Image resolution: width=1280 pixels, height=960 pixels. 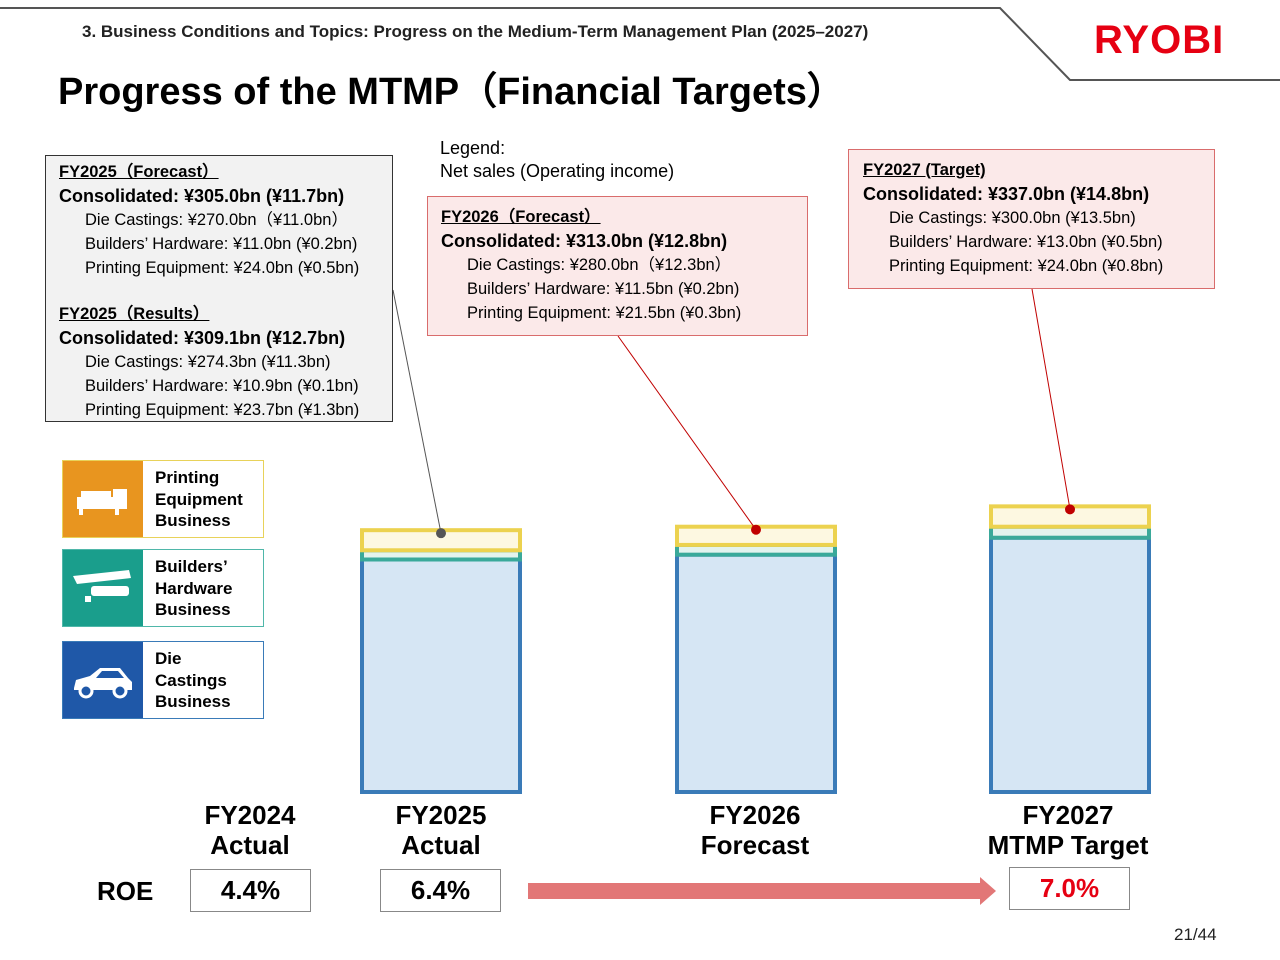 I want to click on fy2027-die-castings: Die Castings: ¥300.0bn (¥13.5bn), so click(x=1012, y=218).